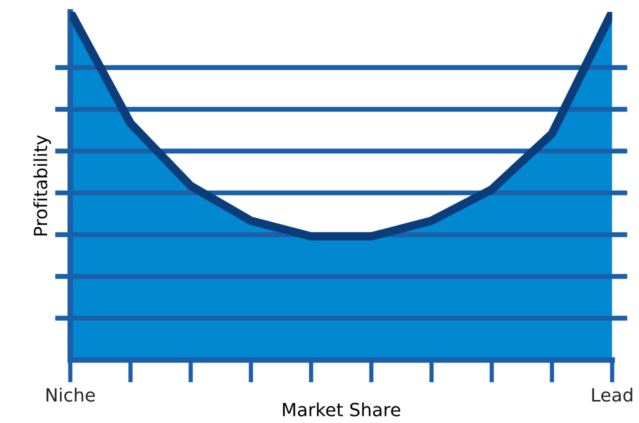  What do you see at coordinates (70, 395) in the screenshot?
I see `x-tick-label: Niche` at bounding box center [70, 395].